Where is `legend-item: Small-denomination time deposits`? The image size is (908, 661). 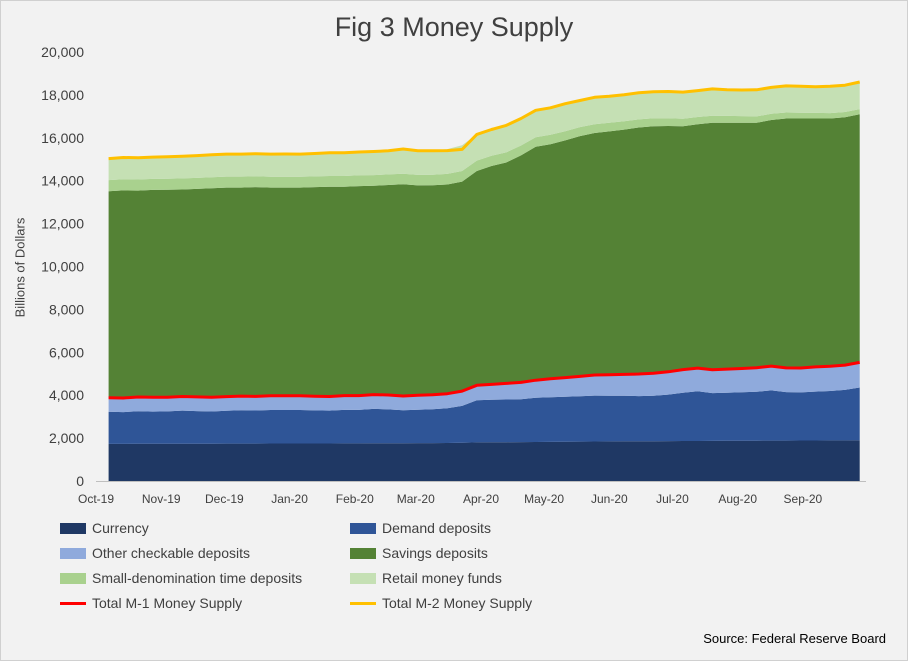
legend-item: Small-denomination time deposits is located at coordinates (181, 578).